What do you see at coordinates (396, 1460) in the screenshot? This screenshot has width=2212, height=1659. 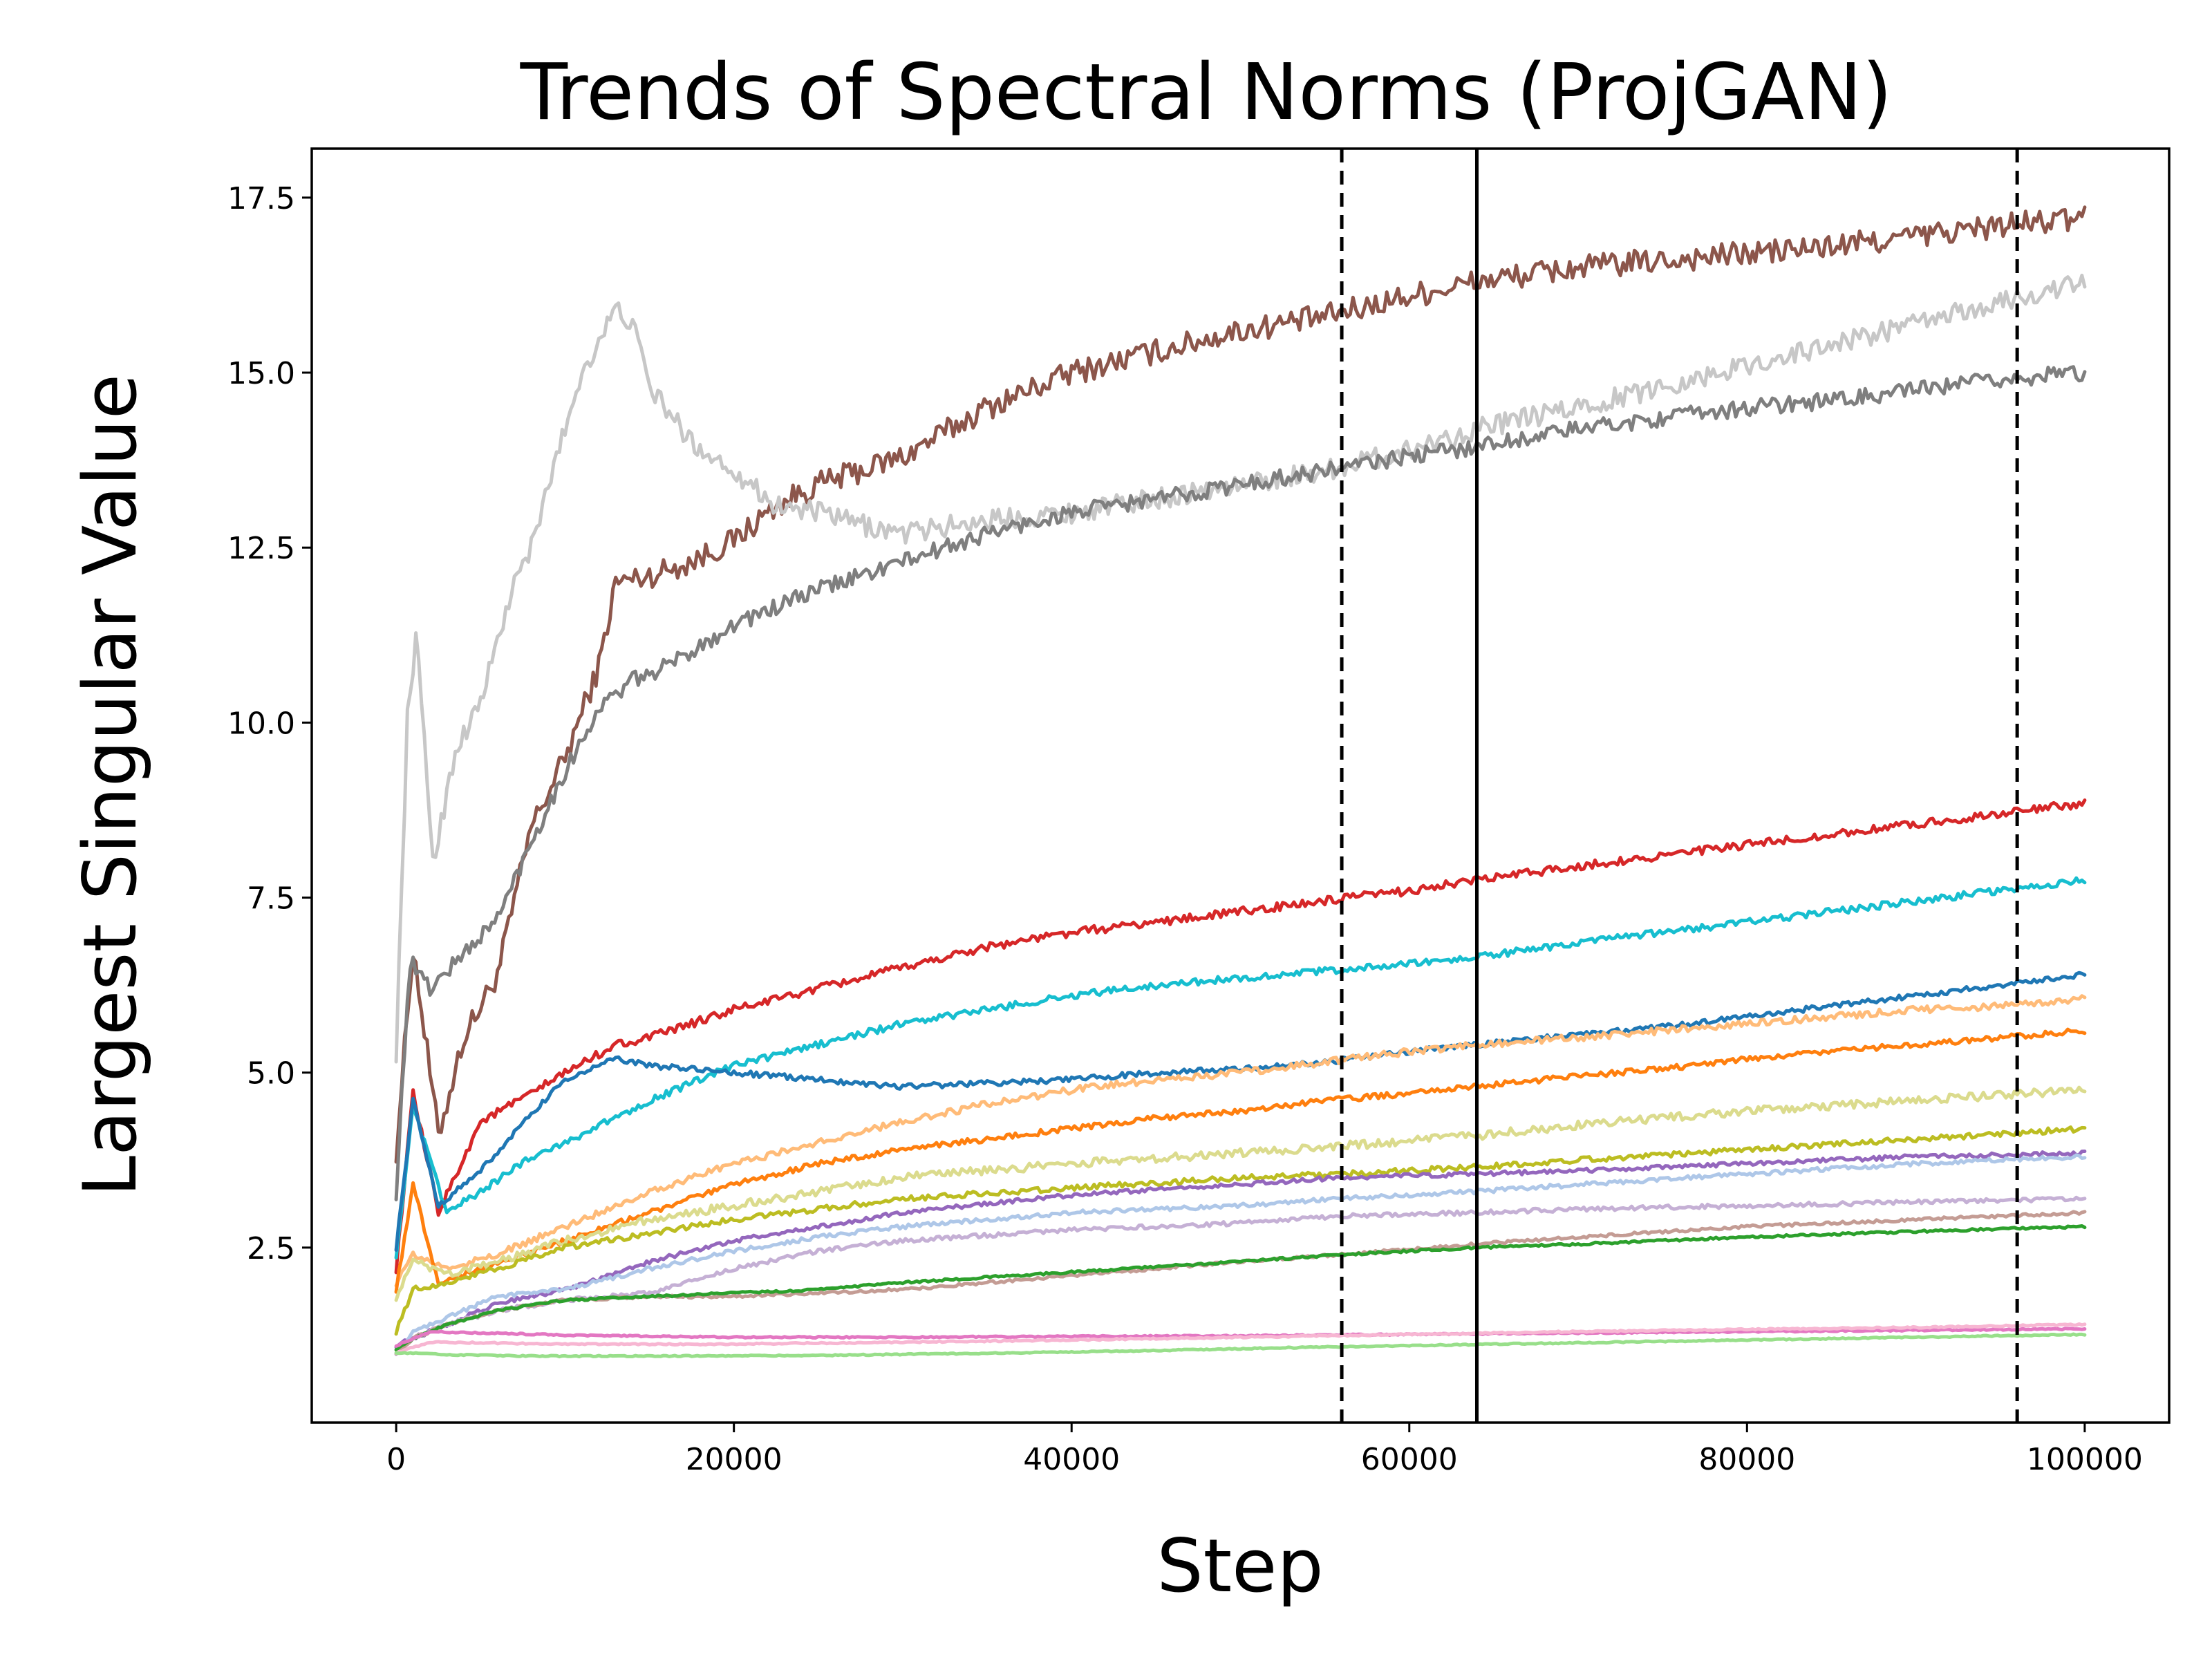 I see `x-tick-label: 0` at bounding box center [396, 1460].